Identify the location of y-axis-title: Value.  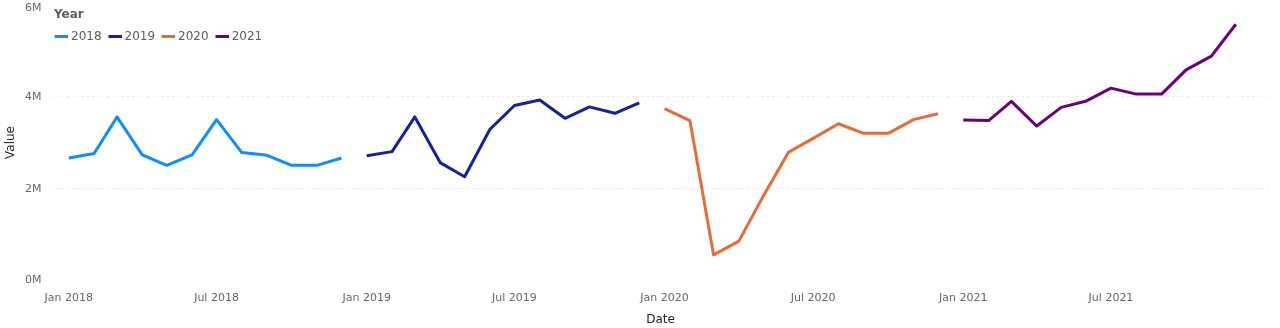
(10, 142).